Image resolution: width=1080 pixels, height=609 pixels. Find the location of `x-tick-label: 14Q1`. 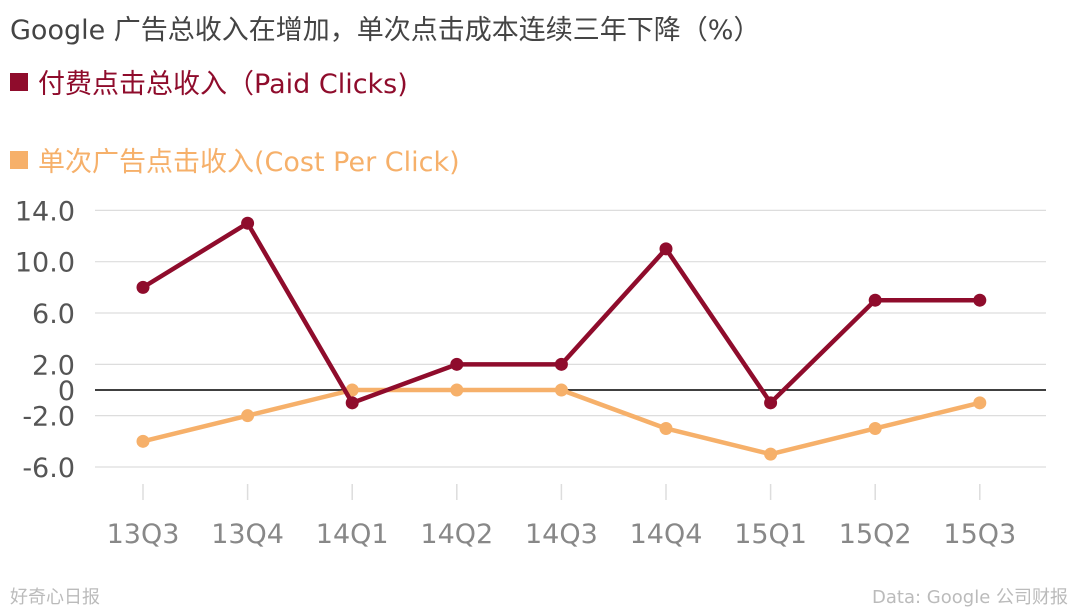

x-tick-label: 14Q1 is located at coordinates (352, 534).